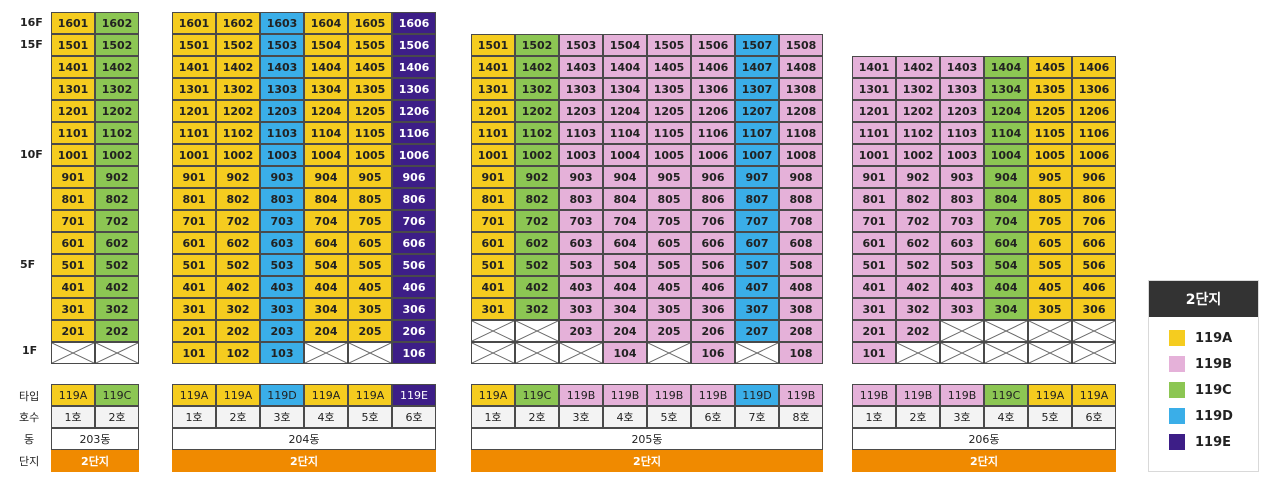 Image resolution: width=1274 pixels, height=501 pixels. What do you see at coordinates (1006, 395) in the screenshot?
I see `type-cell: 119C` at bounding box center [1006, 395].